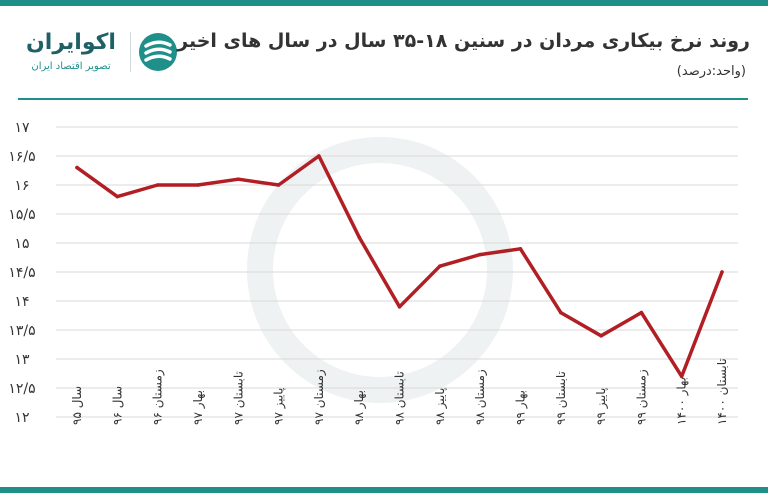 The width and height of the screenshot is (768, 493). I want to click on y-tick-label: ۱۲/۵, so click(21, 389).